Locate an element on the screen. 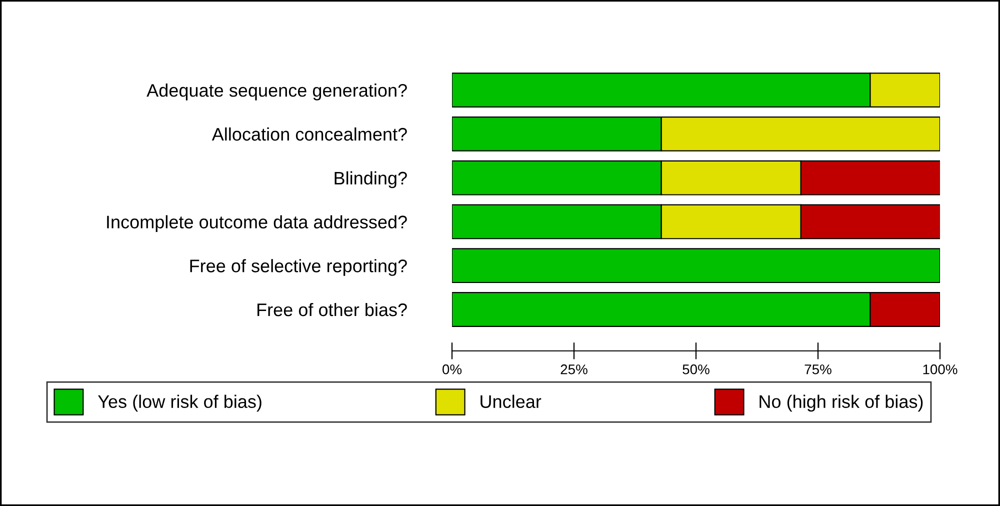 The width and height of the screenshot is (1000, 506). y-tick-label: Allocation concealment? is located at coordinates (309, 134).